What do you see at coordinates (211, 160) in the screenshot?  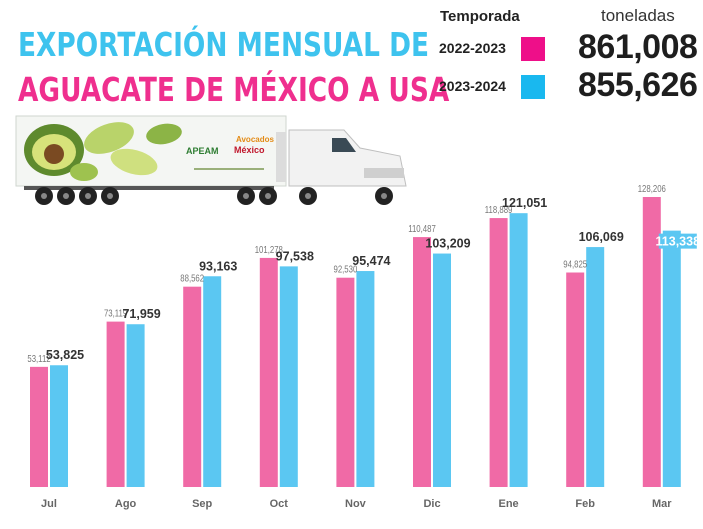 I see `truck-illustration: APEAM Avocados México` at bounding box center [211, 160].